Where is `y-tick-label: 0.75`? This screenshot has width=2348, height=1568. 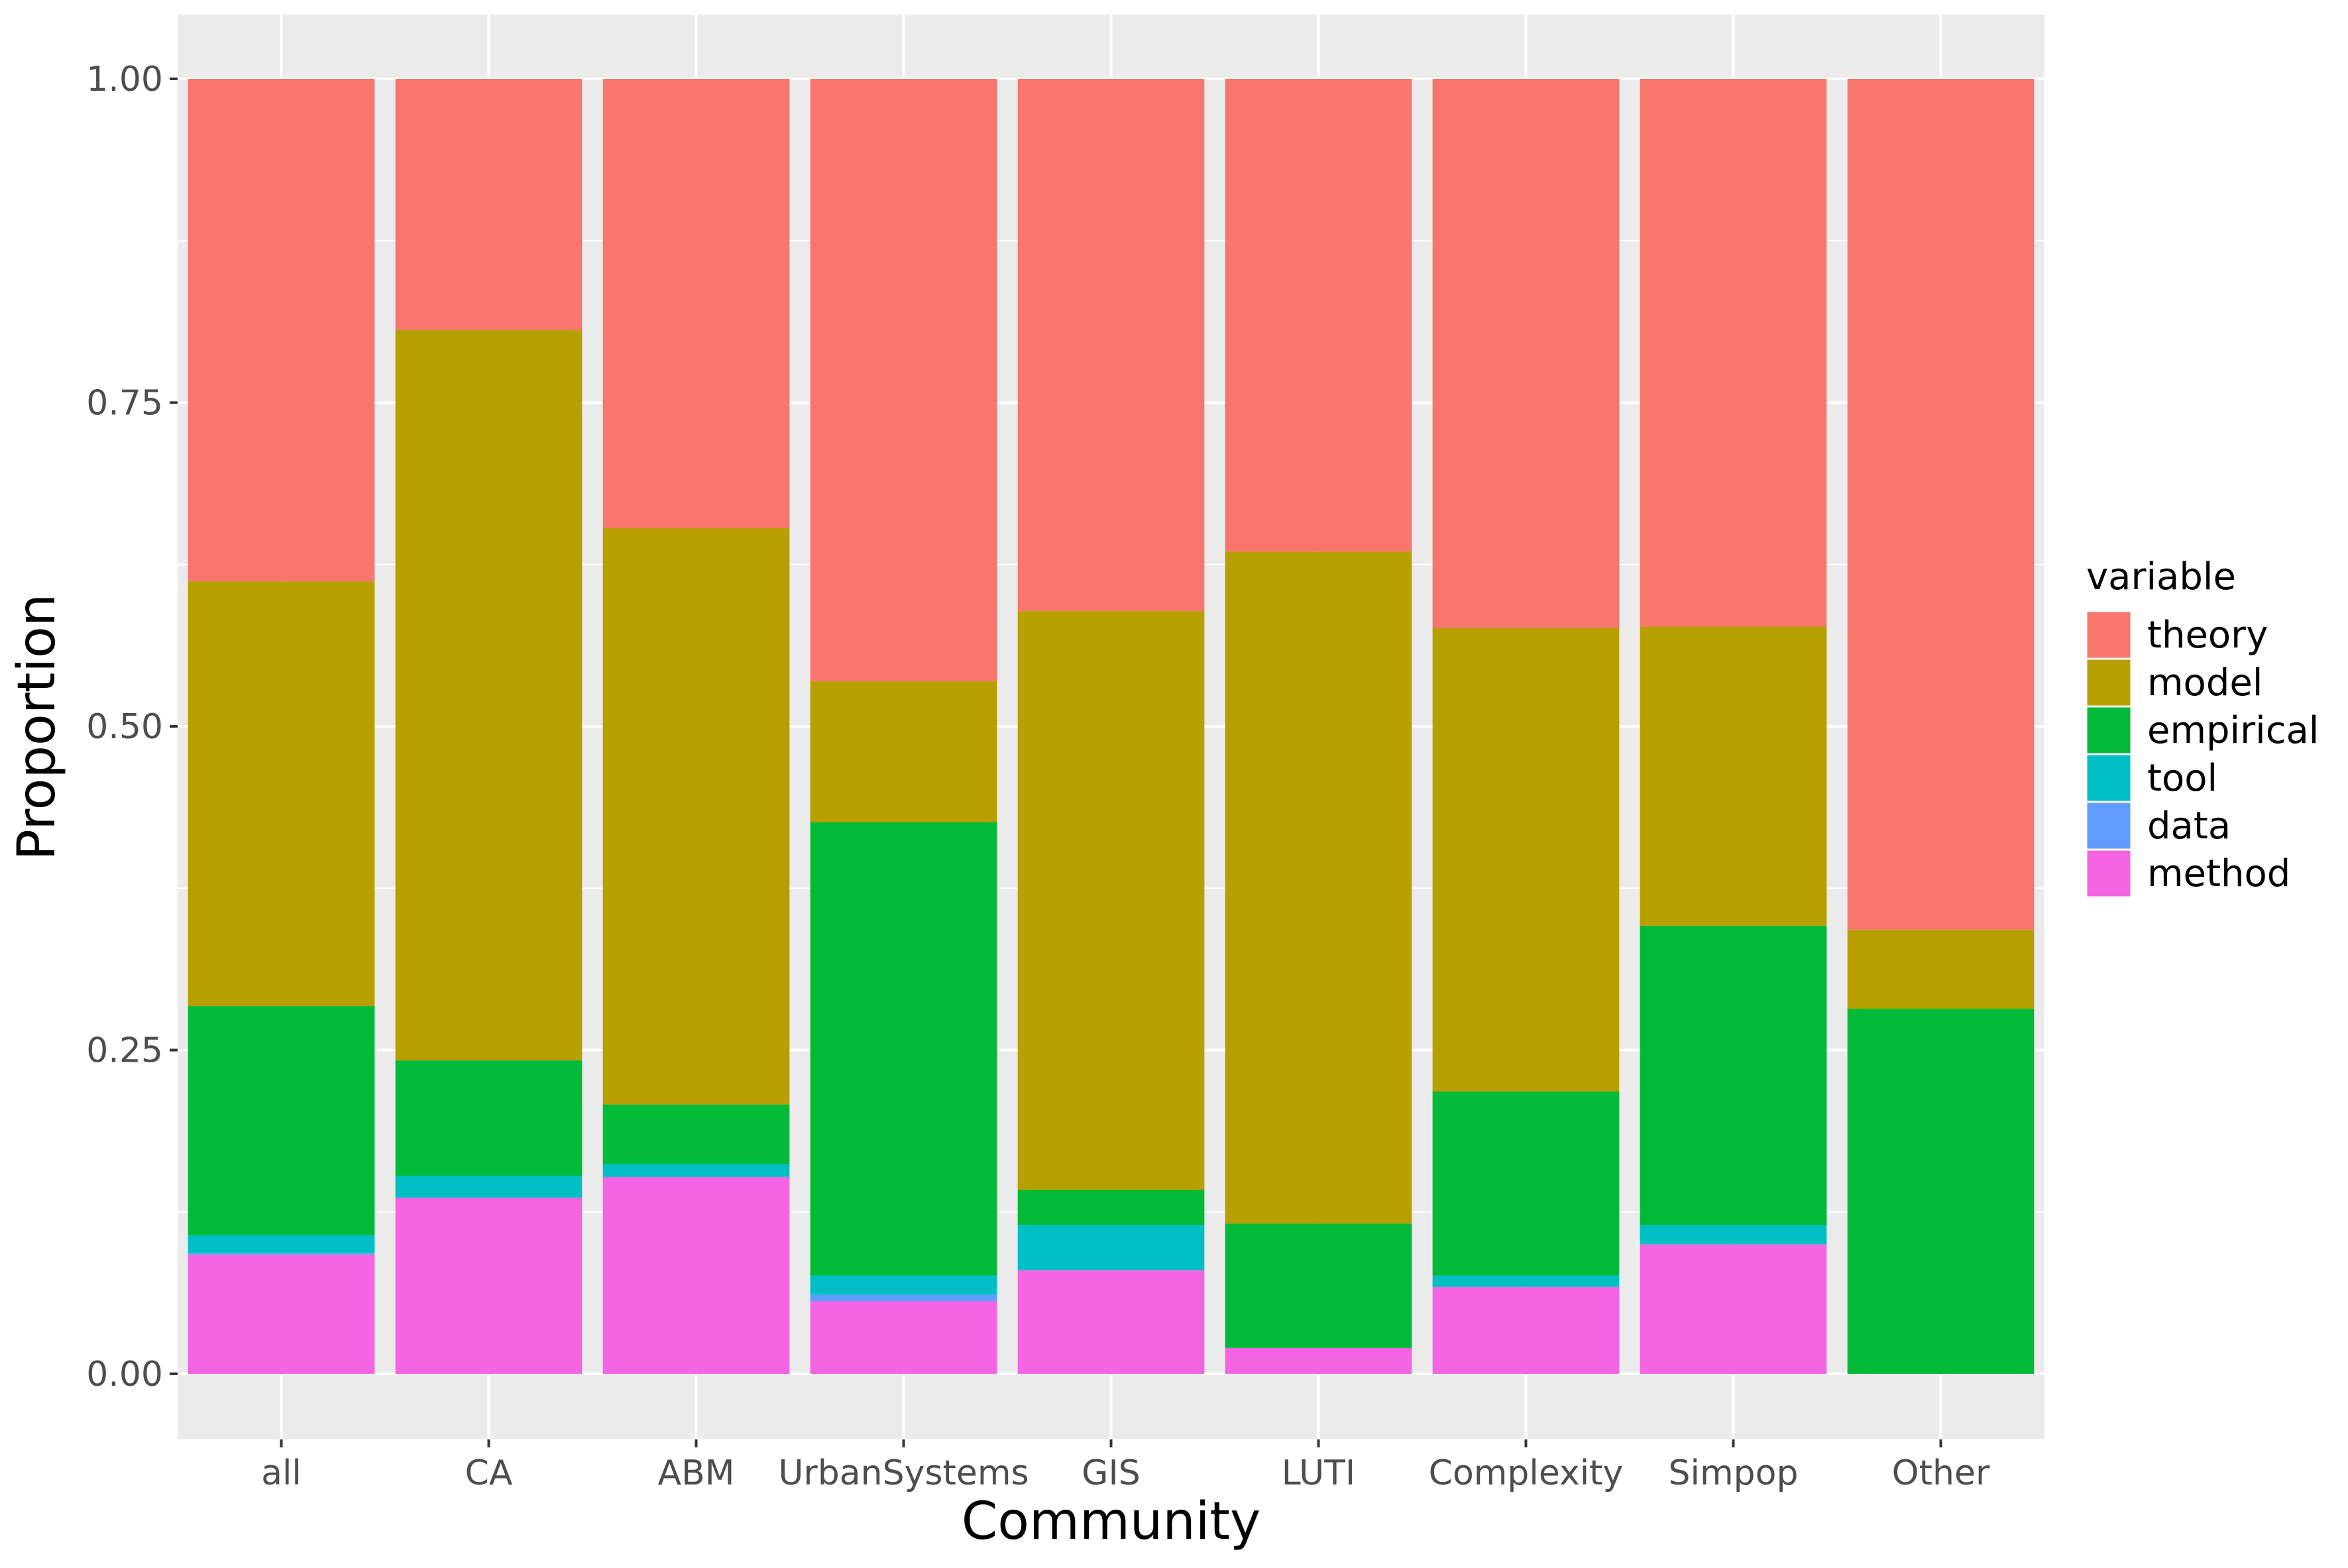
y-tick-label: 0.75 is located at coordinates (124, 403).